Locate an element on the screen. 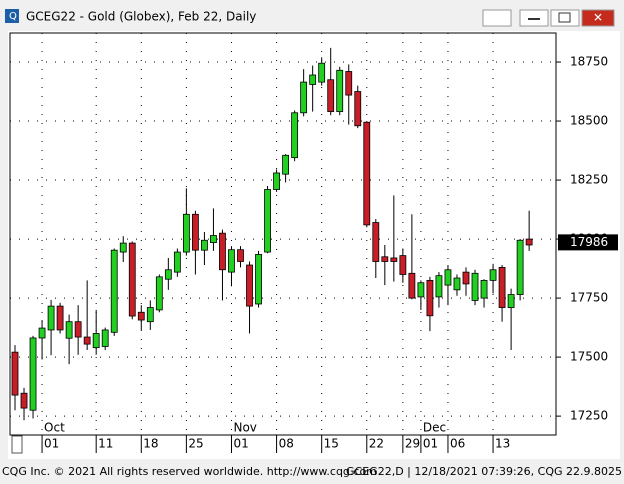  x-tick-label: 29 is located at coordinates (412, 444).